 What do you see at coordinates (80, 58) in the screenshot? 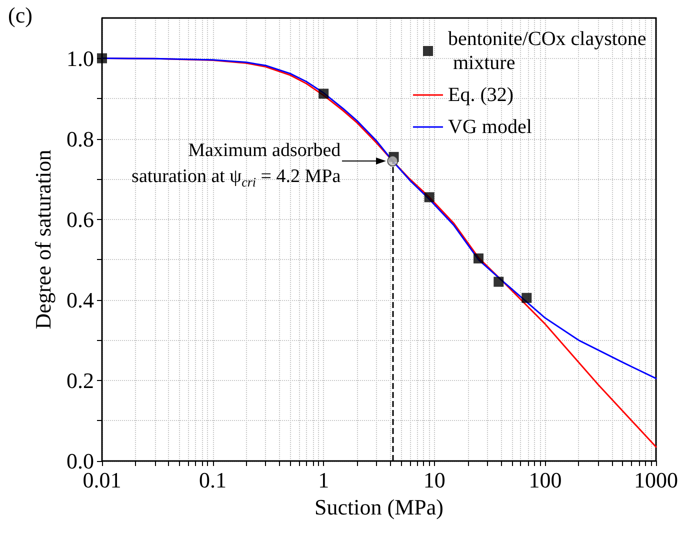
I see `y-tick-label: 1.0` at bounding box center [80, 58].